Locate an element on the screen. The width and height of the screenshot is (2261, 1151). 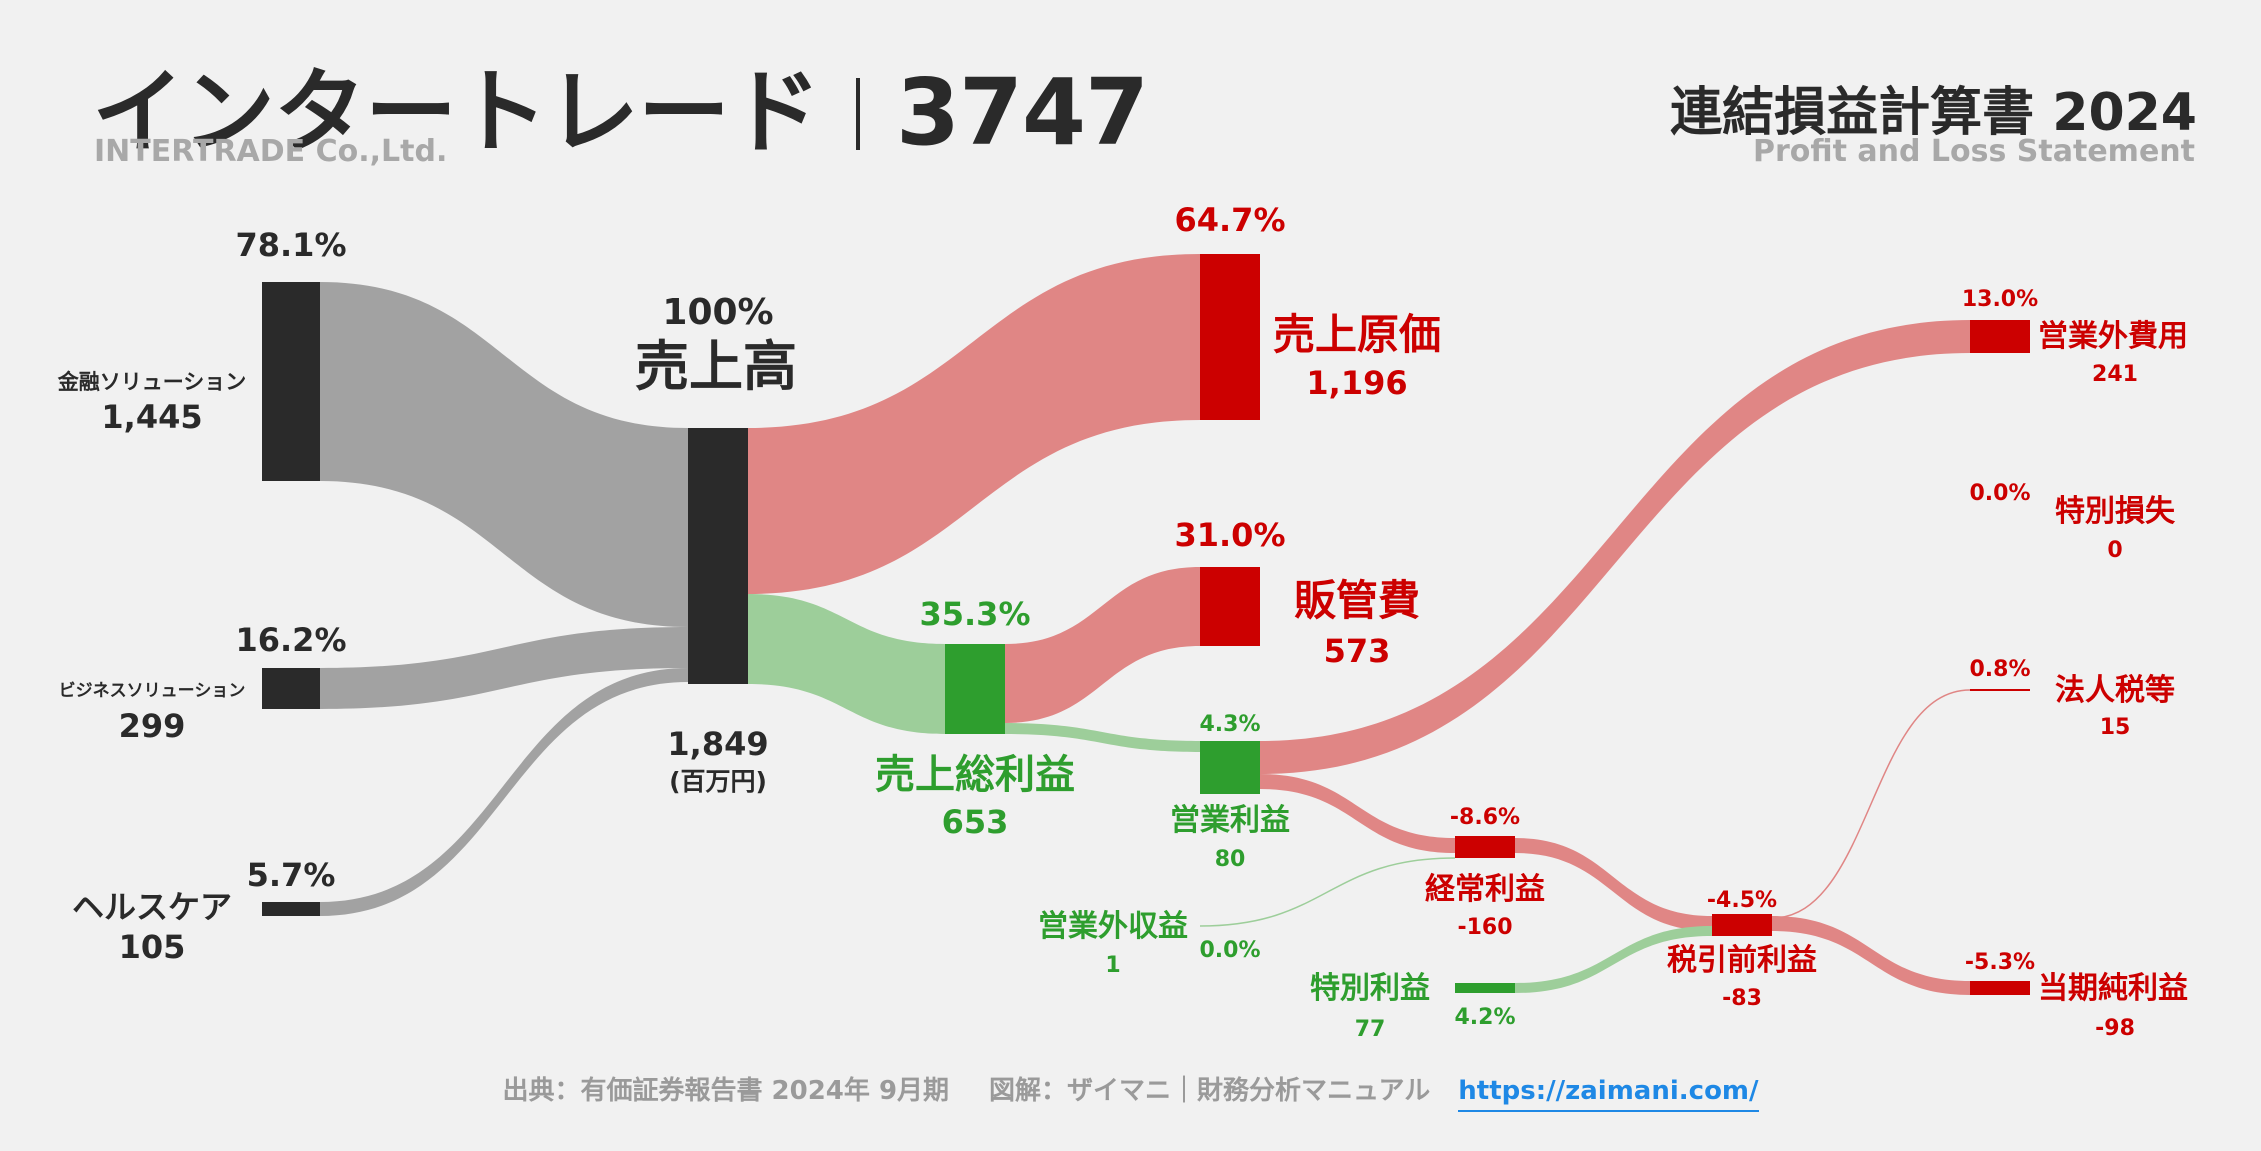
revenue-unit: (百万円) is located at coordinates (718, 781).